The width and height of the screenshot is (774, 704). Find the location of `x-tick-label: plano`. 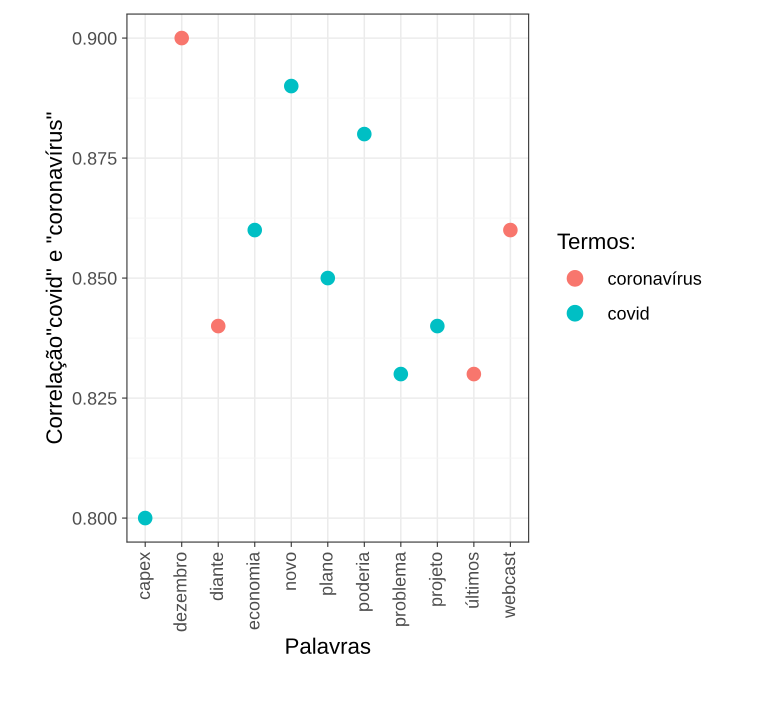

x-tick-label: plano is located at coordinates (327, 573).